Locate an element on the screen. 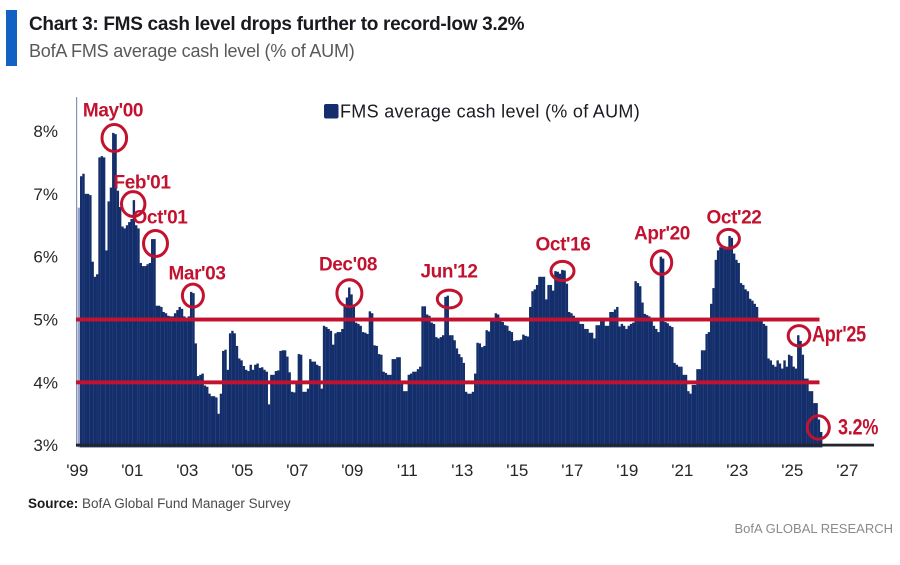 This screenshot has width=900, height=565. svg-text: Jun'12 is located at coordinates (448, 272).